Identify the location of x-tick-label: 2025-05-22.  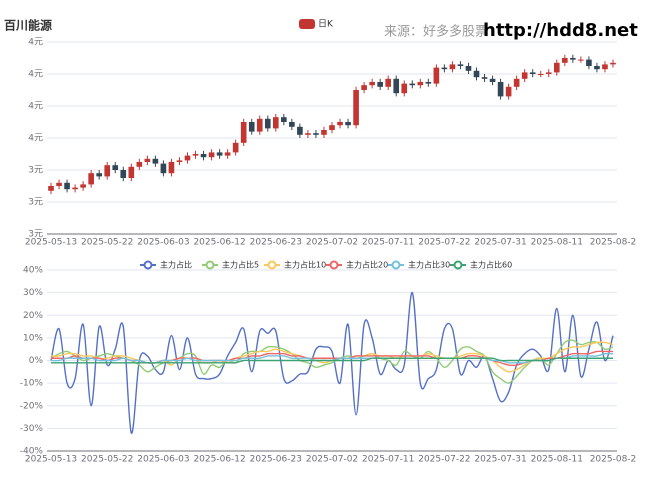
(107, 460).